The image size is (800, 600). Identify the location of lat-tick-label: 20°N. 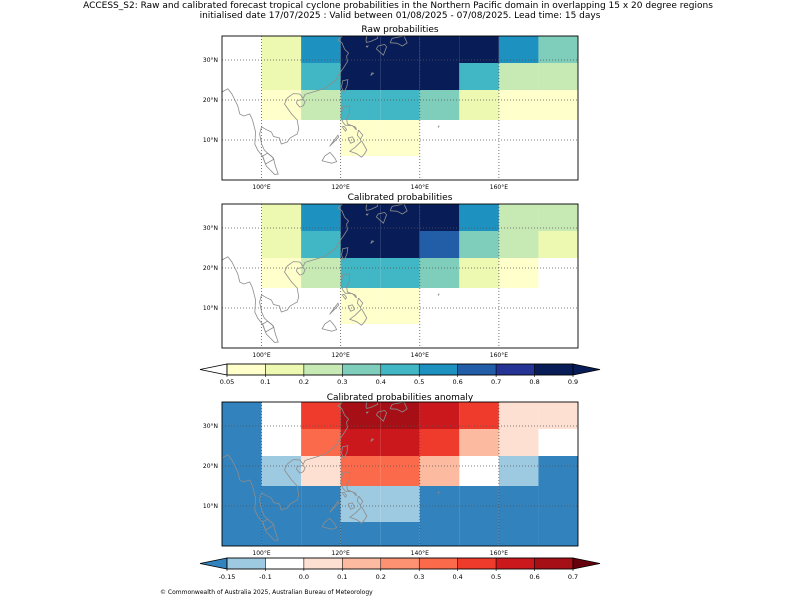
(210, 268).